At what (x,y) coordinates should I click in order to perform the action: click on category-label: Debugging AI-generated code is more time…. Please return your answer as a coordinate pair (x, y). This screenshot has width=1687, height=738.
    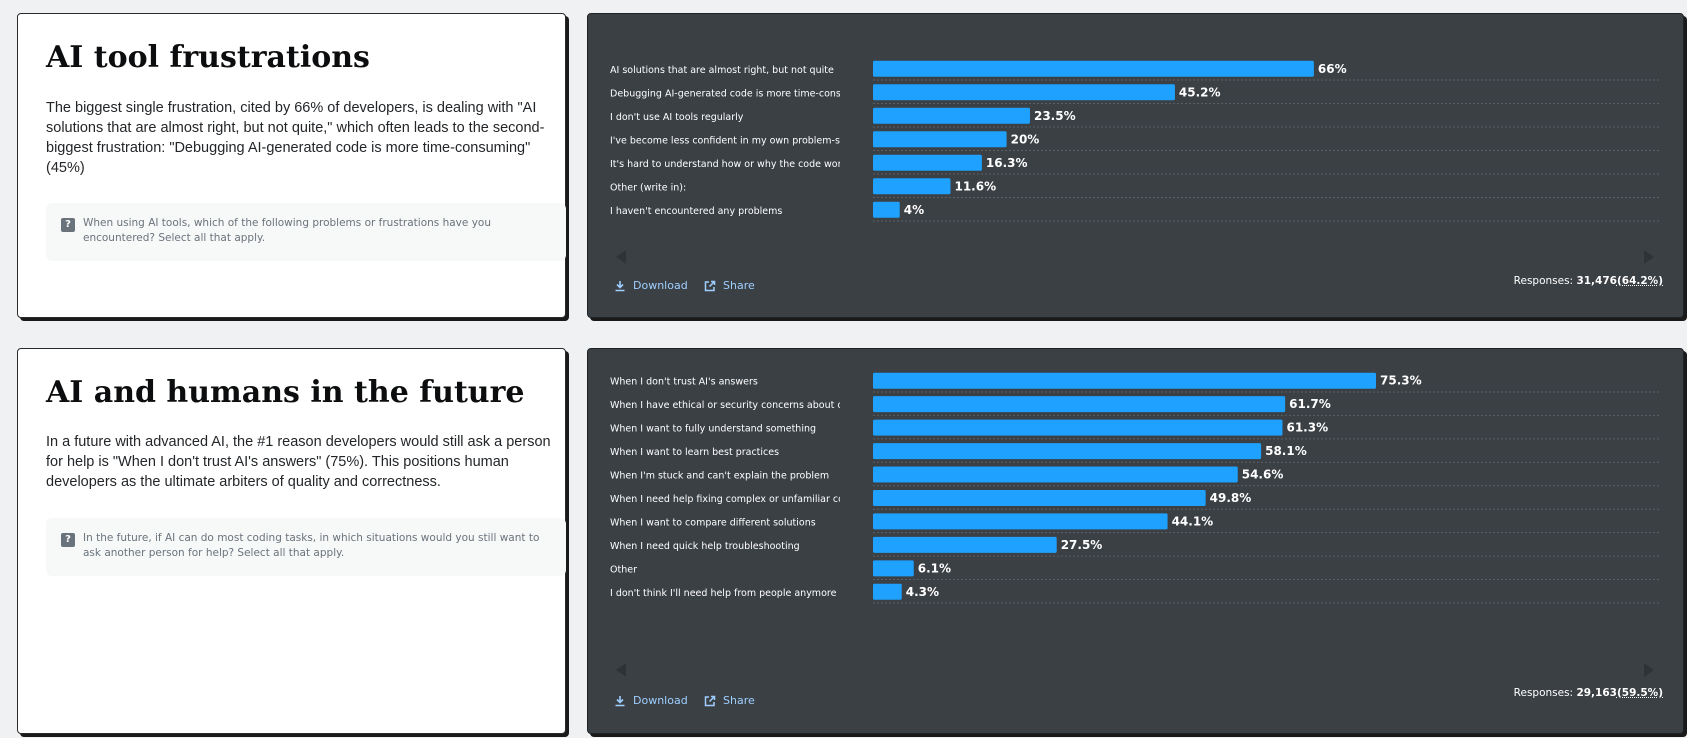
    Looking at the image, I should click on (740, 93).